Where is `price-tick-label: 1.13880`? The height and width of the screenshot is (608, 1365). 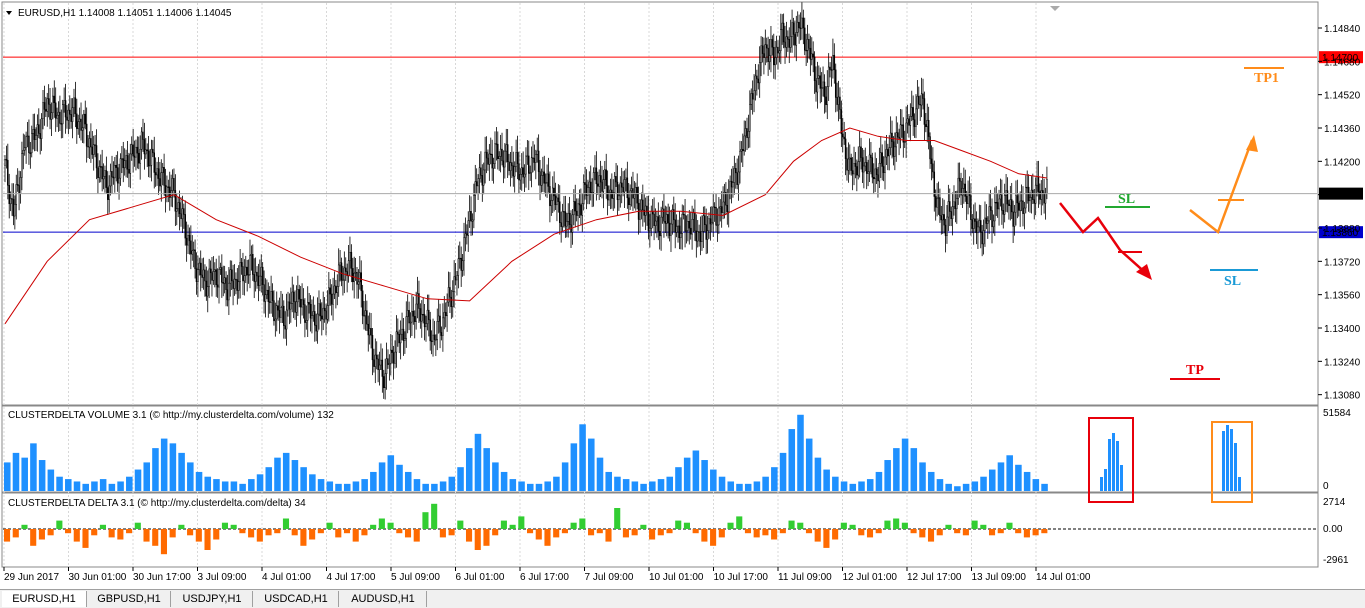 price-tick-label: 1.13880 is located at coordinates (1342, 229).